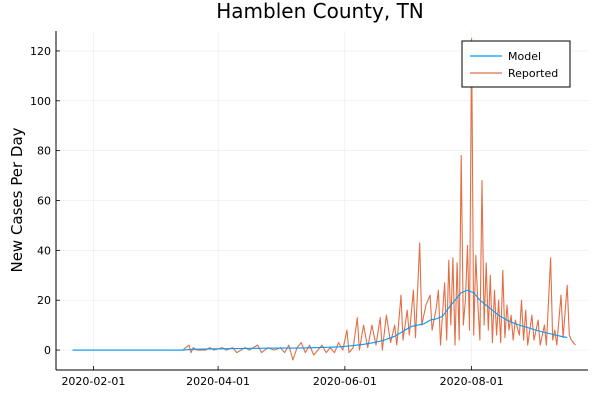 Image resolution: width=600 pixels, height=400 pixels. I want to click on y-tick-label: 80, so click(44, 151).